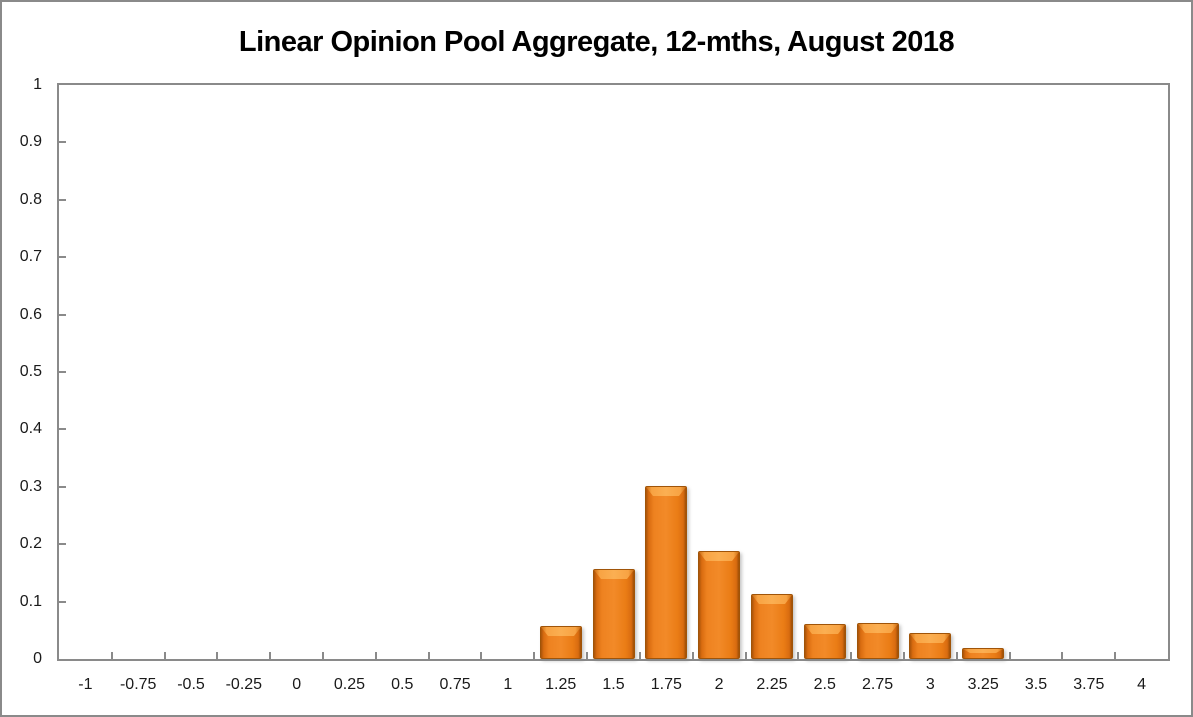 This screenshot has height=717, width=1193. Describe the element at coordinates (772, 684) in the screenshot. I see `x-tick-label: 2.25` at that location.